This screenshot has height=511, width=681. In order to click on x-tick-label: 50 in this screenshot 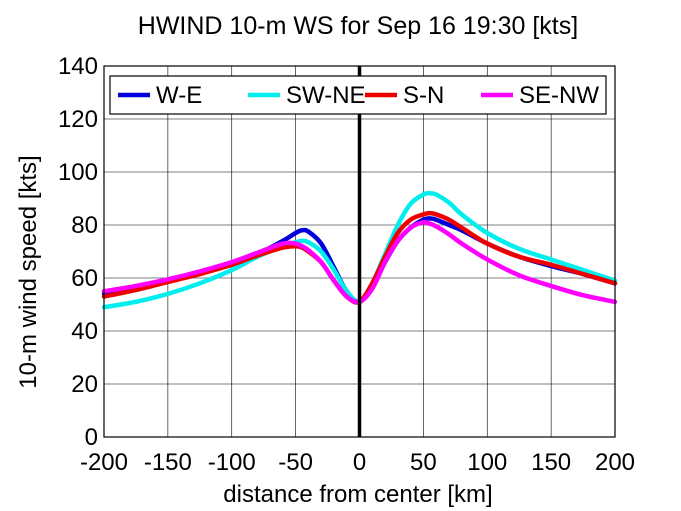, I will do `click(423, 462)`.